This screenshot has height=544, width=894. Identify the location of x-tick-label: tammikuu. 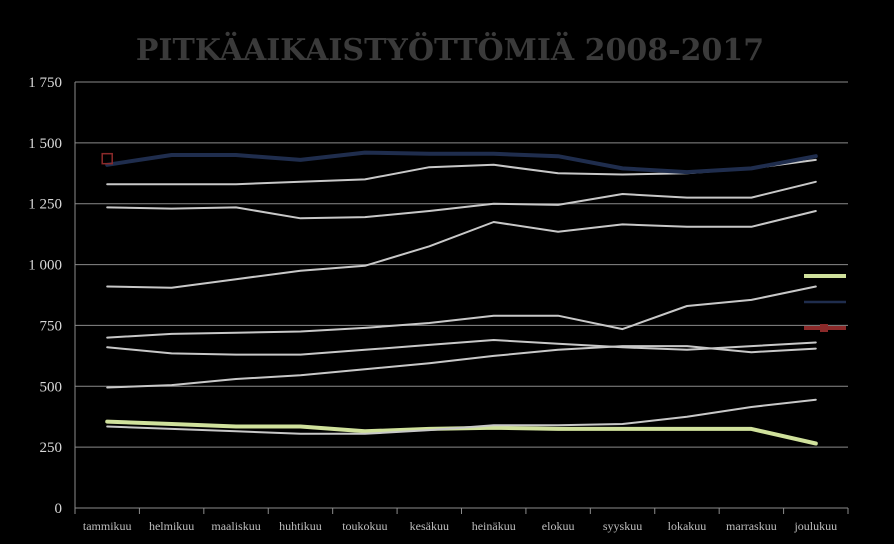
(107, 526).